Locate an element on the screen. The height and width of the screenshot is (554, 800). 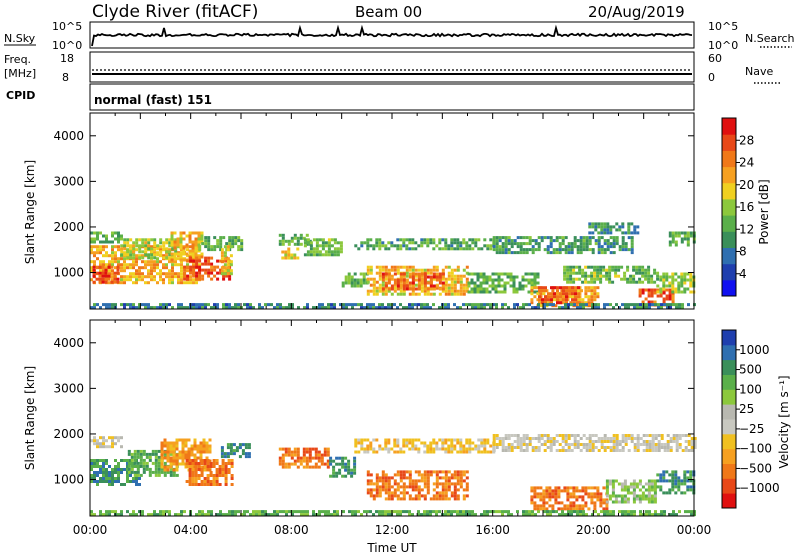
velocity-colorbar-swatch is located at coordinates (729, 486).